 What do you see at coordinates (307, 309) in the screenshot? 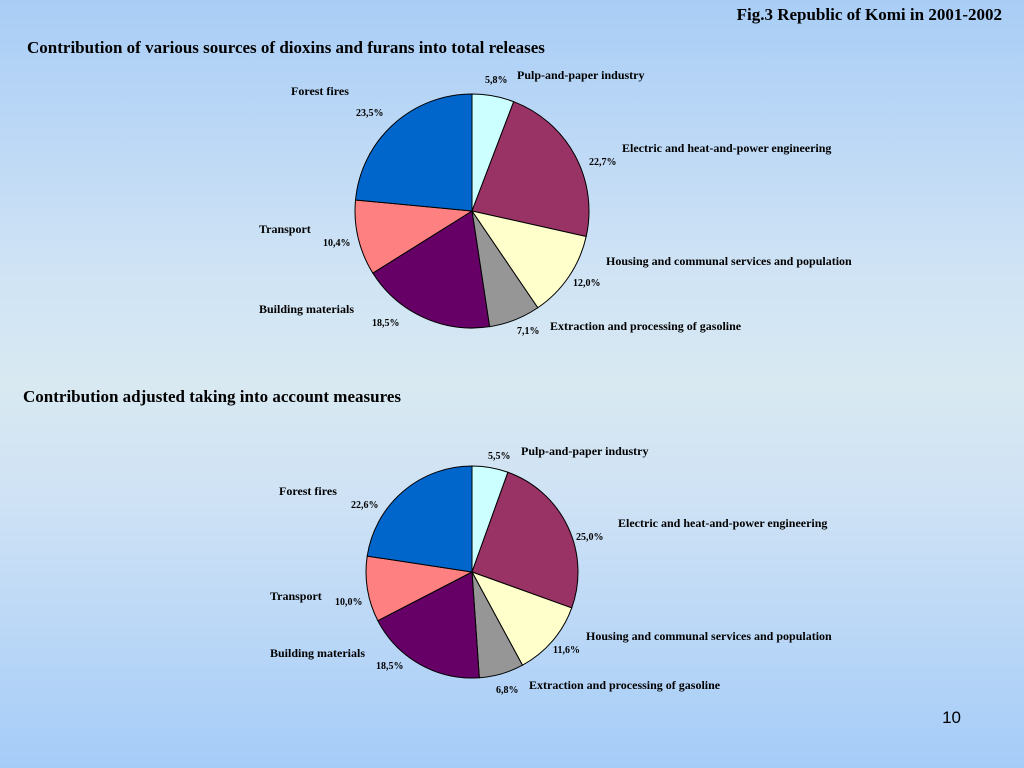
I see `chart1-label-building: Building materials` at bounding box center [307, 309].